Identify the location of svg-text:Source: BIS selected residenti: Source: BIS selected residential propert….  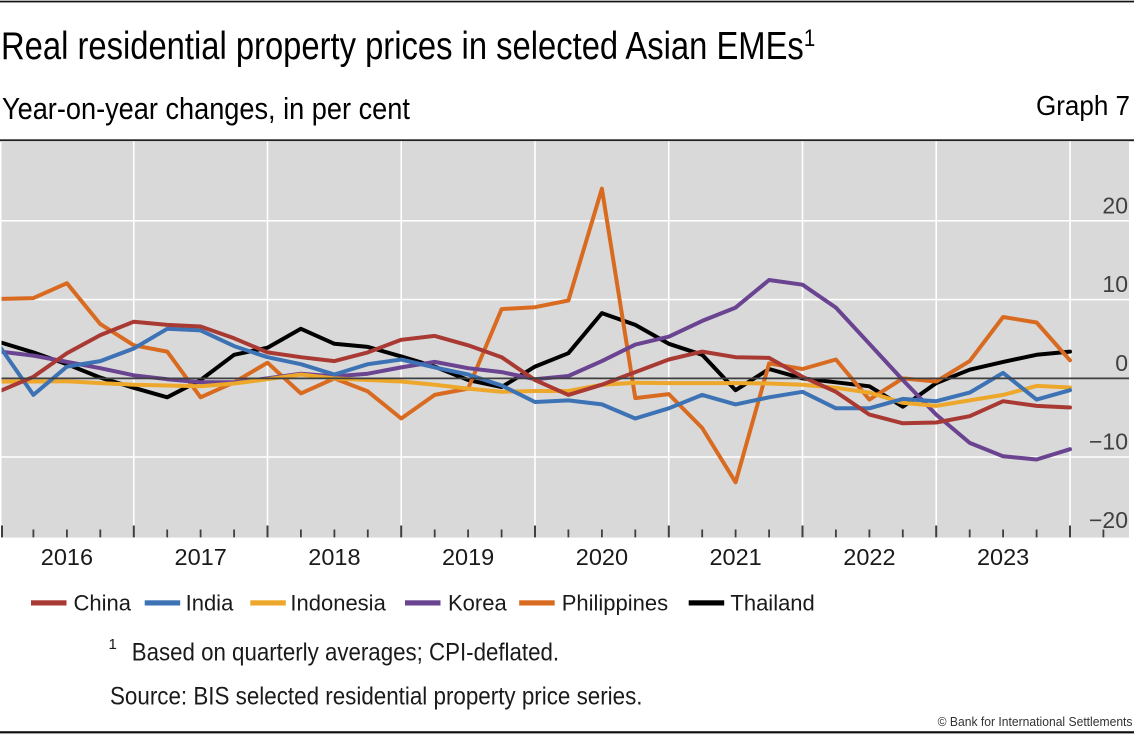
(376, 696).